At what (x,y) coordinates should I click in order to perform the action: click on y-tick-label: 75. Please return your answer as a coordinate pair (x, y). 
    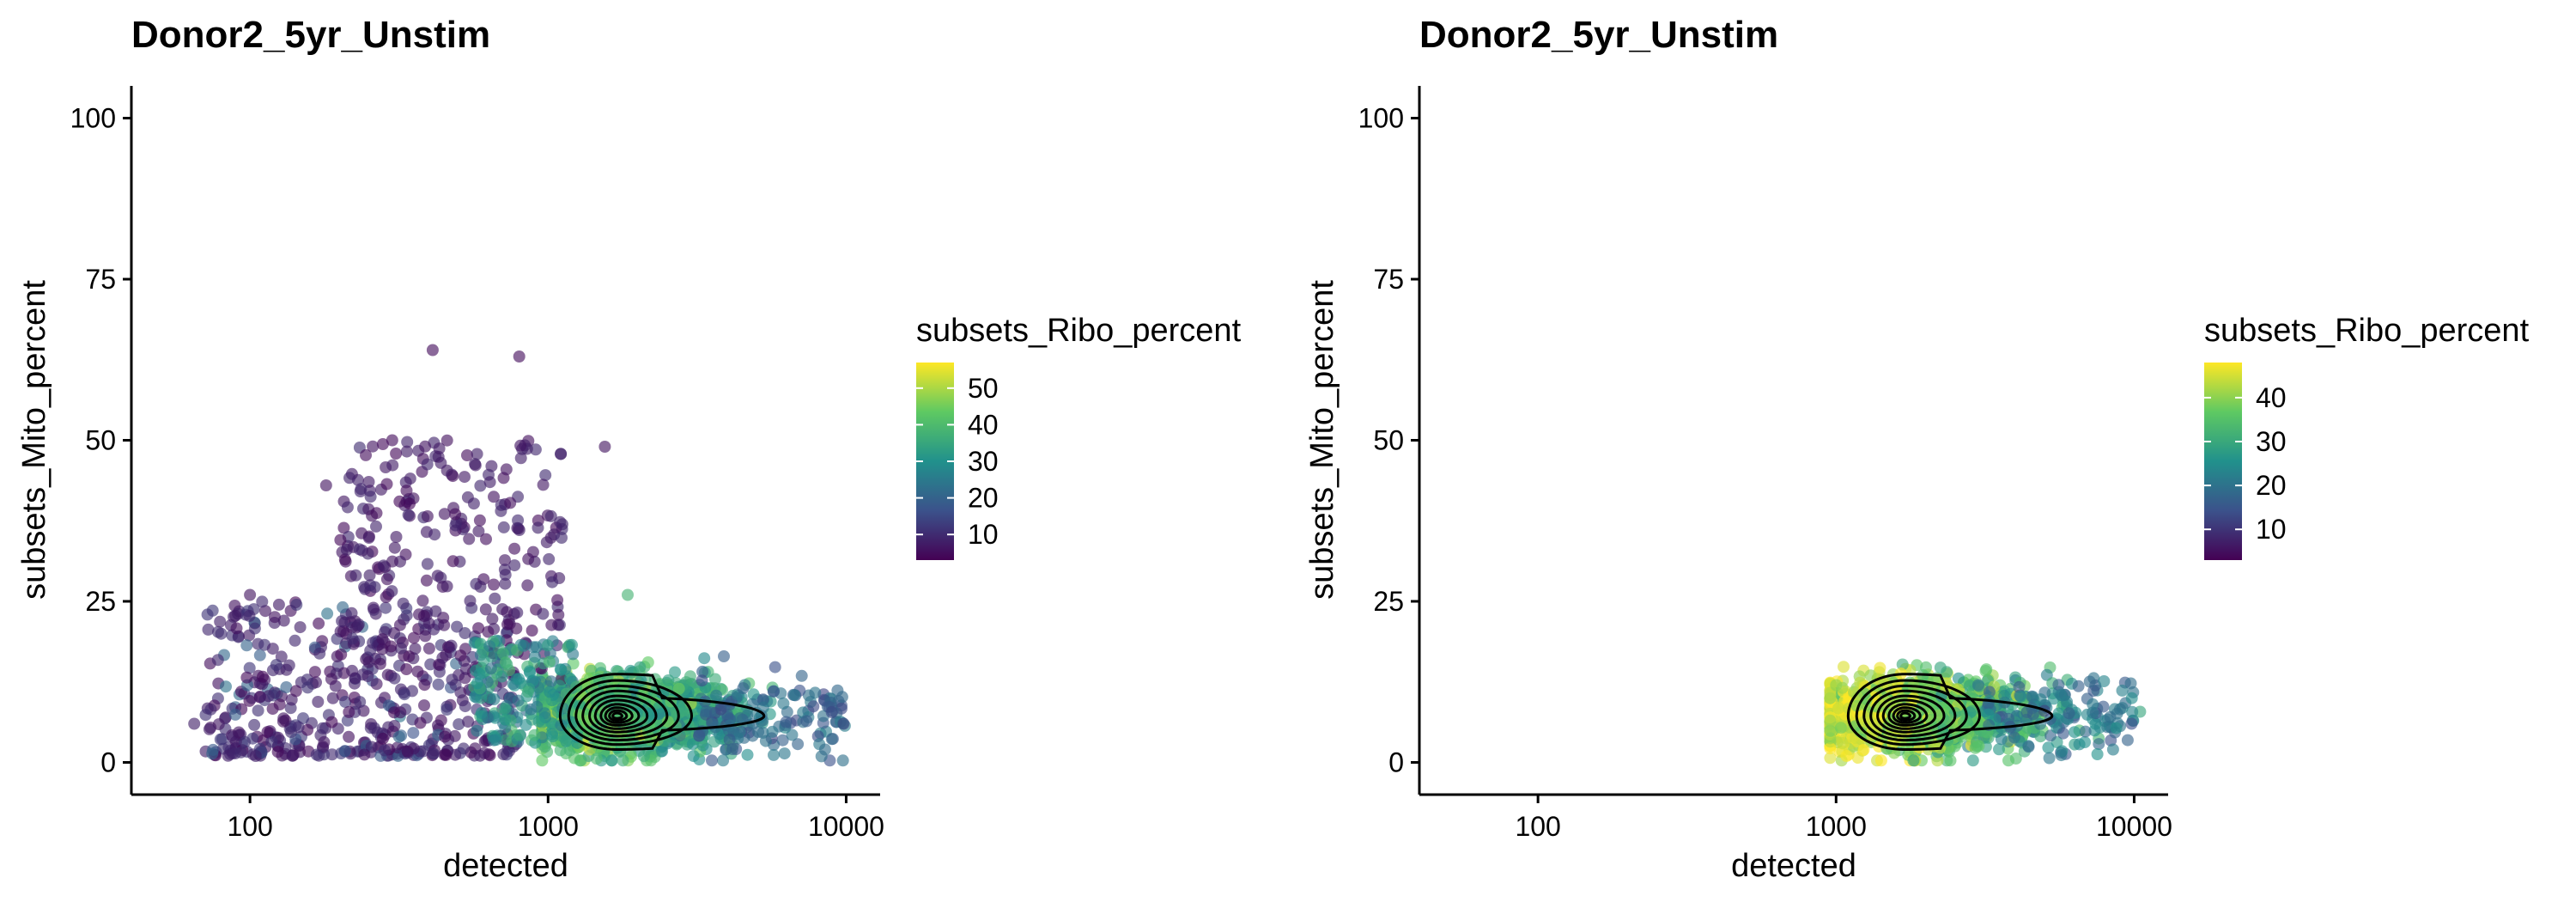
    Looking at the image, I should click on (1389, 279).